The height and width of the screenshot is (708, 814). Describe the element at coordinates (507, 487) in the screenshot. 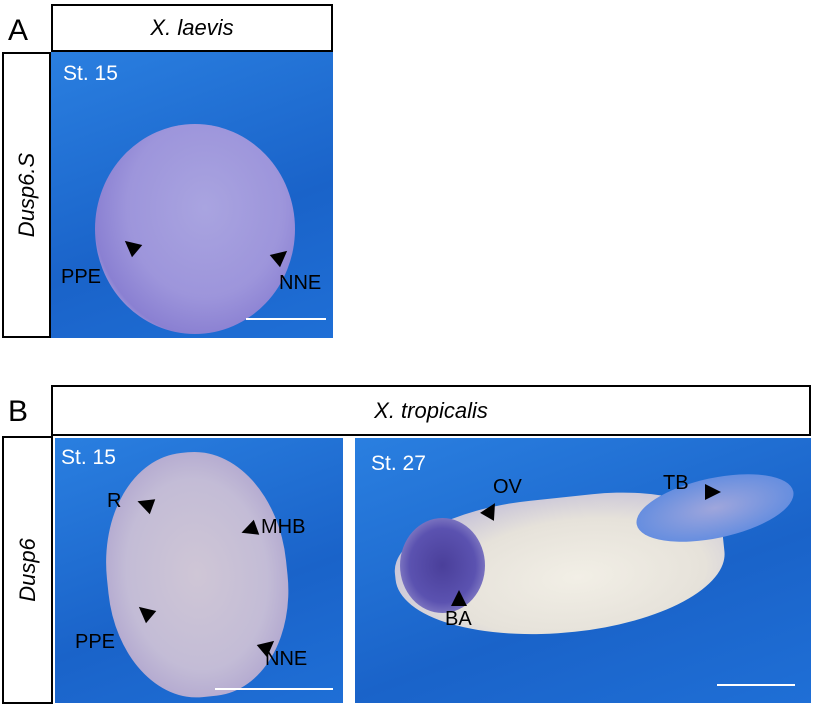

I see `annotation-ov: OV` at that location.